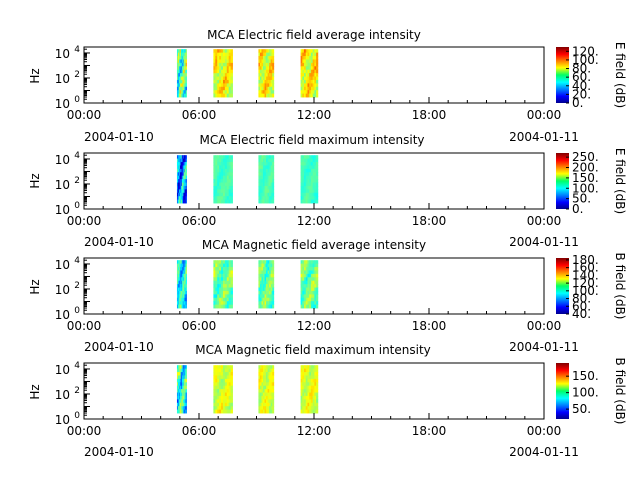 The height and width of the screenshot is (480, 640). What do you see at coordinates (581, 86) in the screenshot?
I see `colorbar-tick-label: 40.` at bounding box center [581, 86].